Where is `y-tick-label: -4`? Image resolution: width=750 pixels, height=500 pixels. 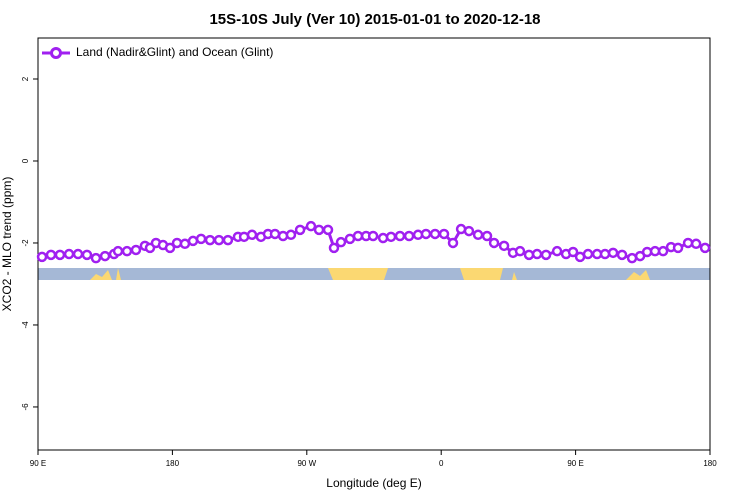 y-tick-label: -4 is located at coordinates (25, 325).